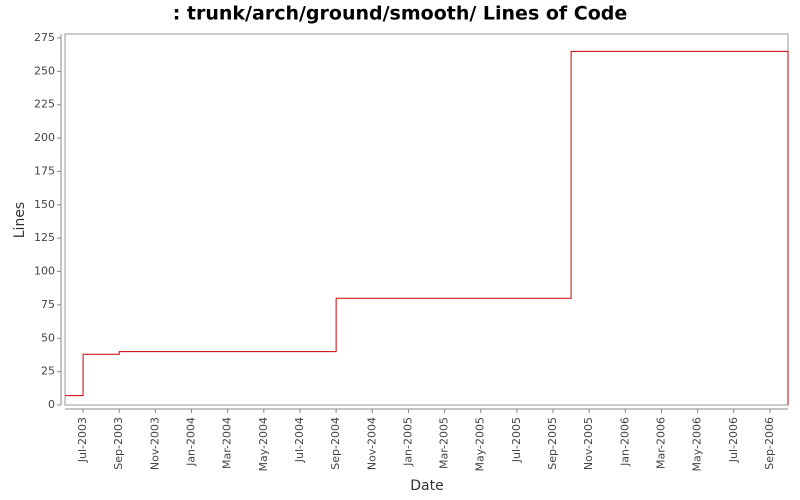 The width and height of the screenshot is (800, 500). I want to click on y-tick-label: 250, so click(44, 70).